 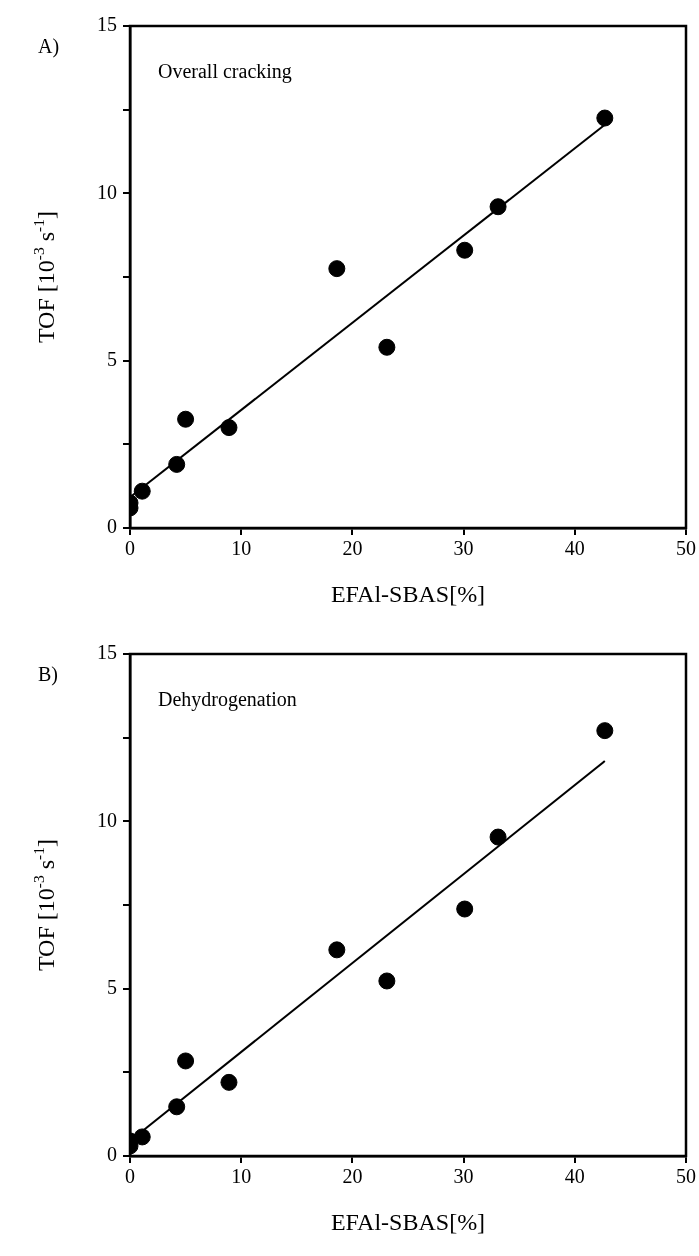 I want to click on text: B), so click(x=48, y=675).